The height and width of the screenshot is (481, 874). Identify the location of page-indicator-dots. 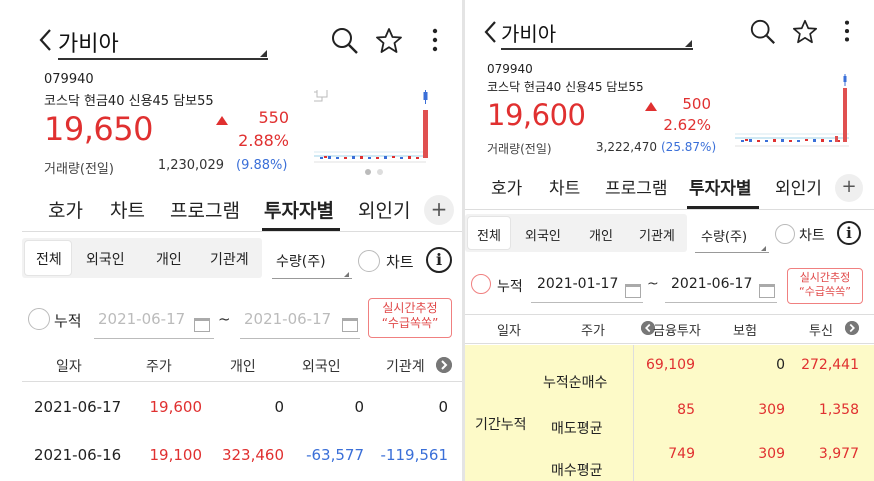
(374, 172).